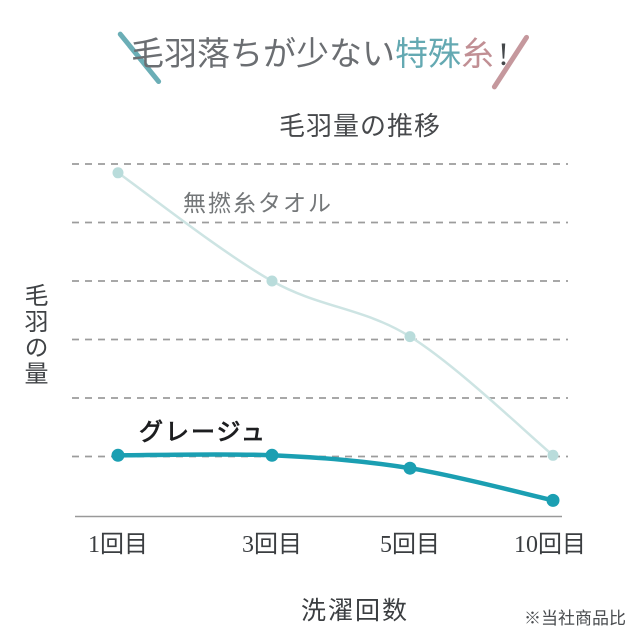  I want to click on chart-title: 毛羽量の推移, so click(360, 126).